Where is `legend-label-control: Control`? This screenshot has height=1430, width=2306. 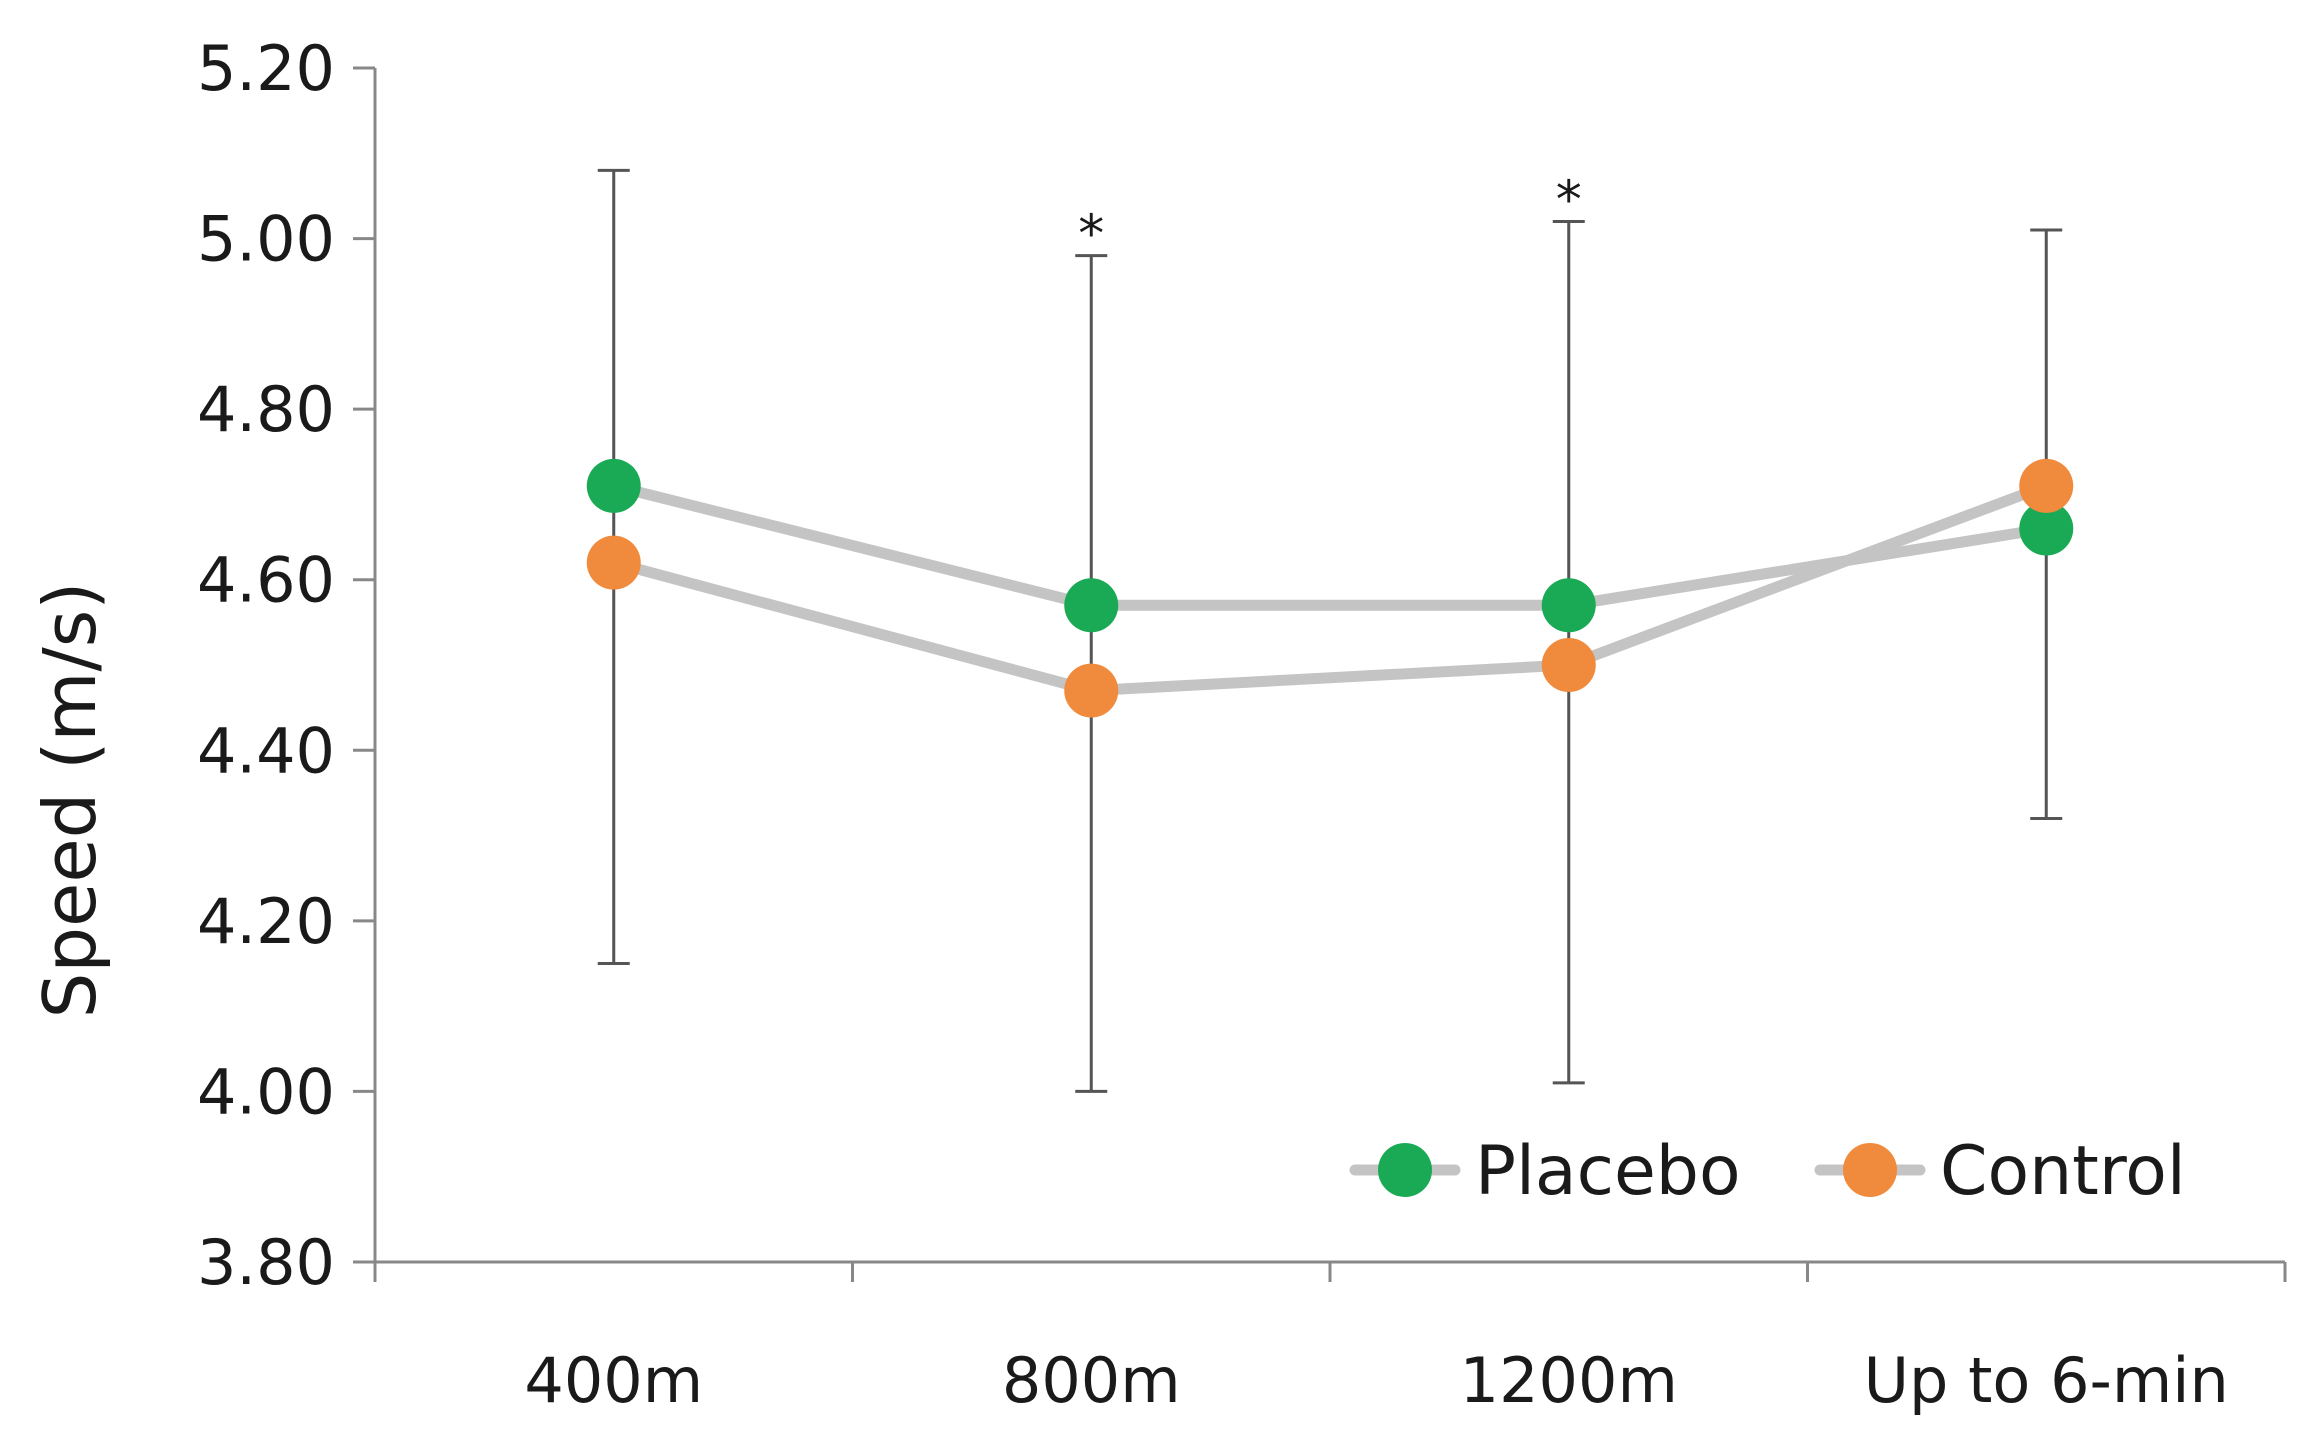
legend-label-control: Control is located at coordinates (2063, 1171).